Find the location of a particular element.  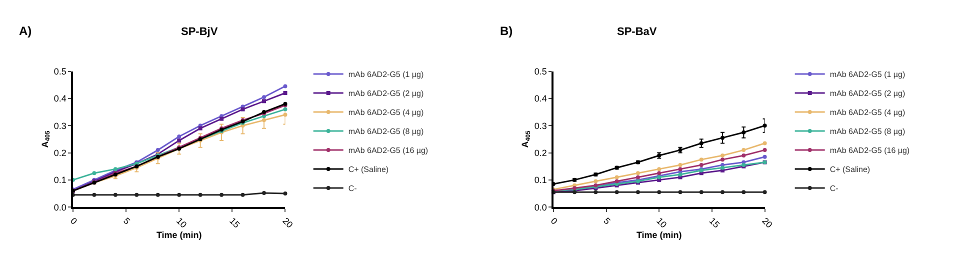

chart-title: SP-BjV is located at coordinates (199, 32).